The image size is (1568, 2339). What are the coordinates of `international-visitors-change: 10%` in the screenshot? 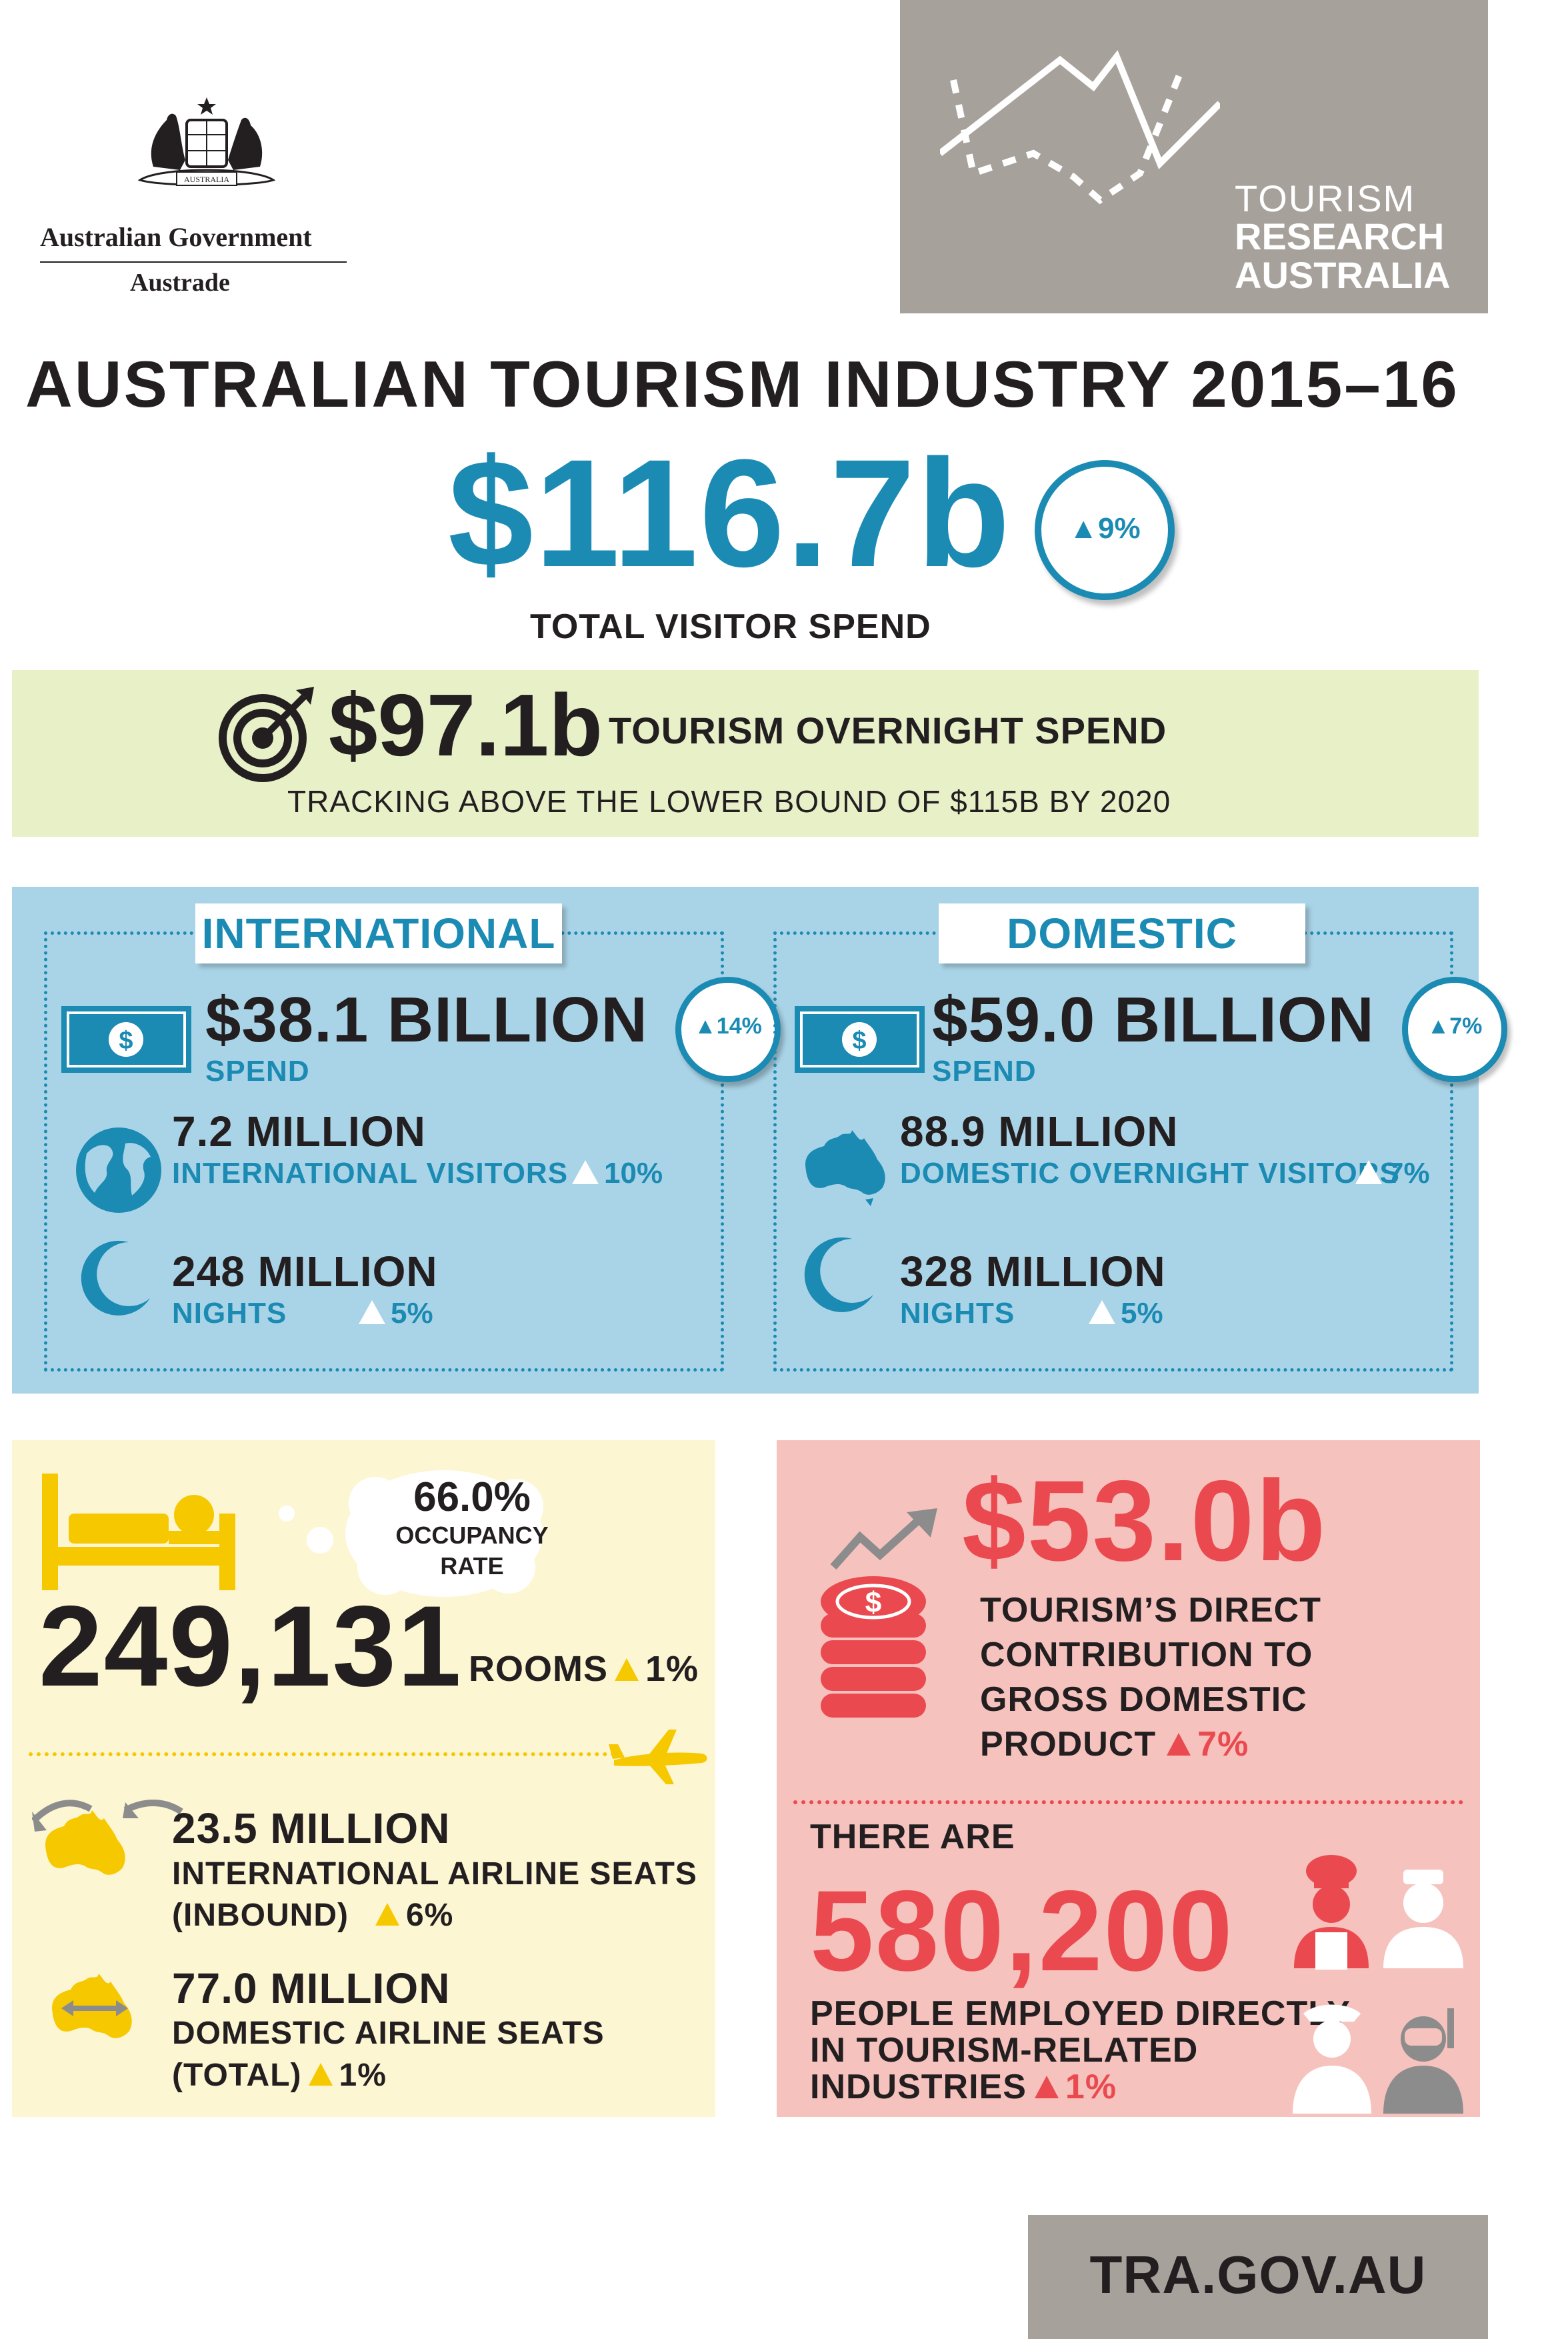 It's located at (617, 1173).